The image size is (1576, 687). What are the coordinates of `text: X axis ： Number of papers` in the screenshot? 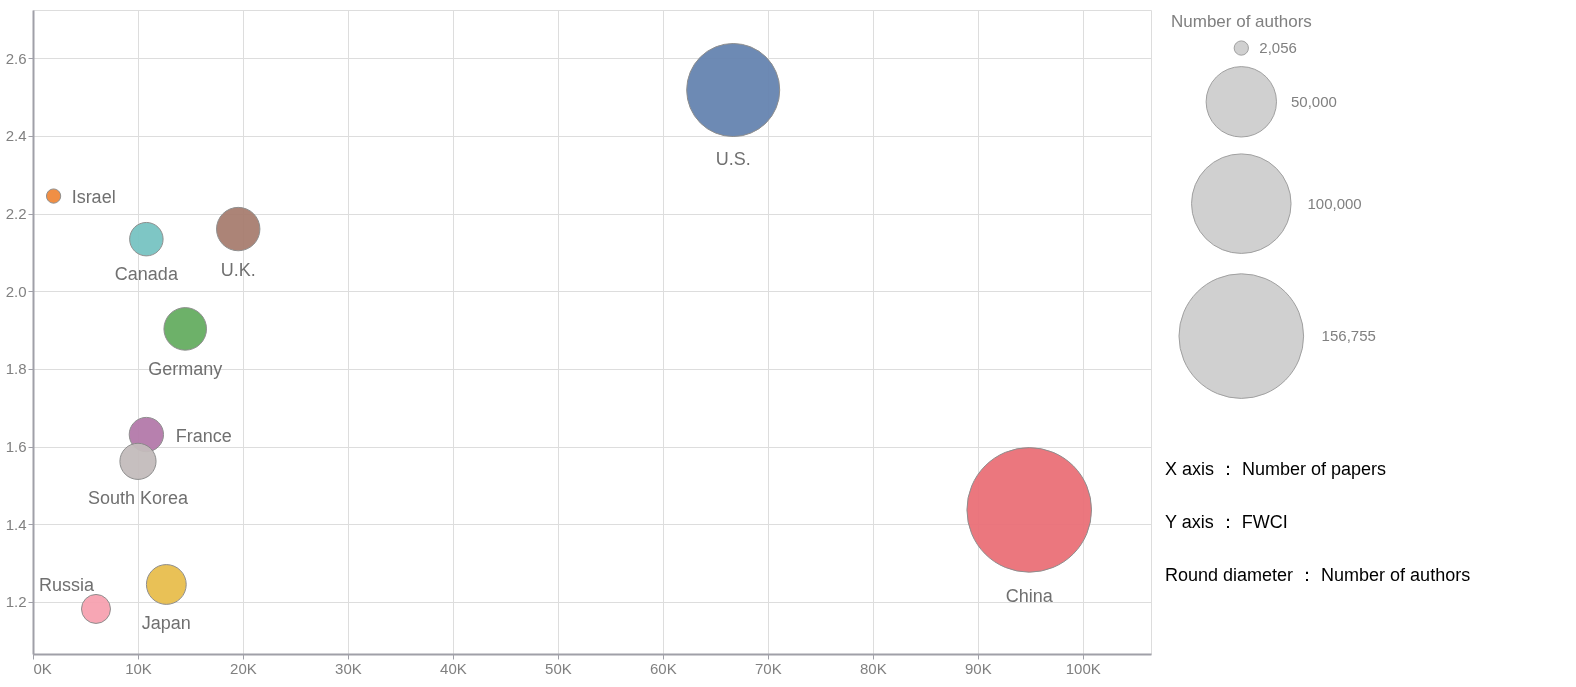 It's located at (1276, 469).